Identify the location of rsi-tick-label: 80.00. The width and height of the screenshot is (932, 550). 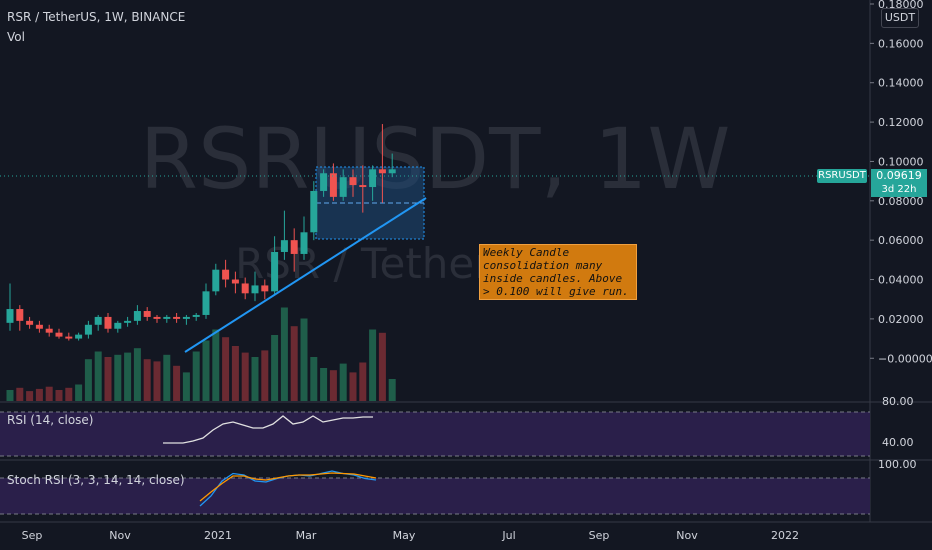
(898, 401).